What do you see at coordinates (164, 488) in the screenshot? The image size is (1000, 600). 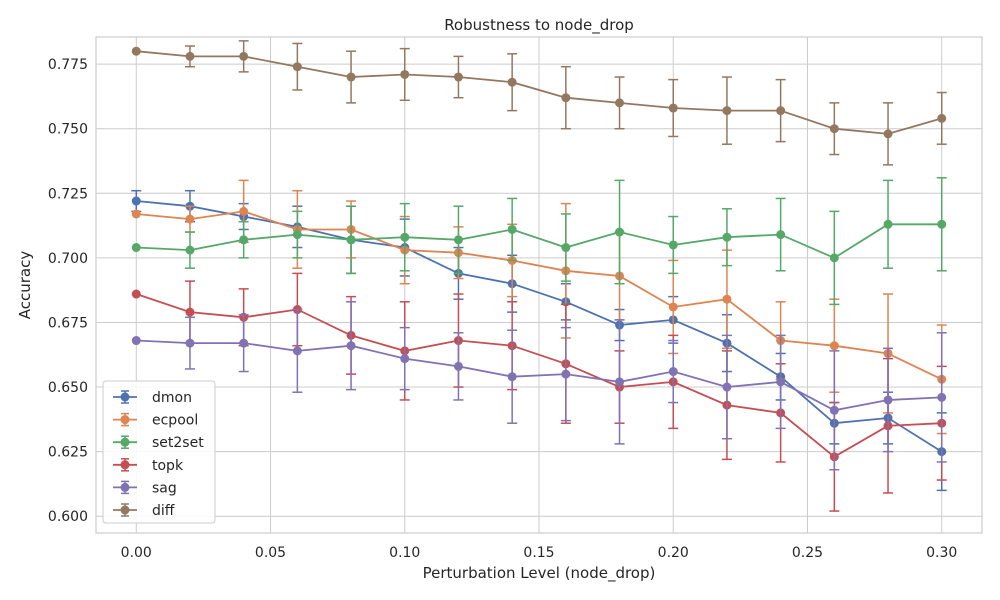 I see `legend-label: sag` at bounding box center [164, 488].